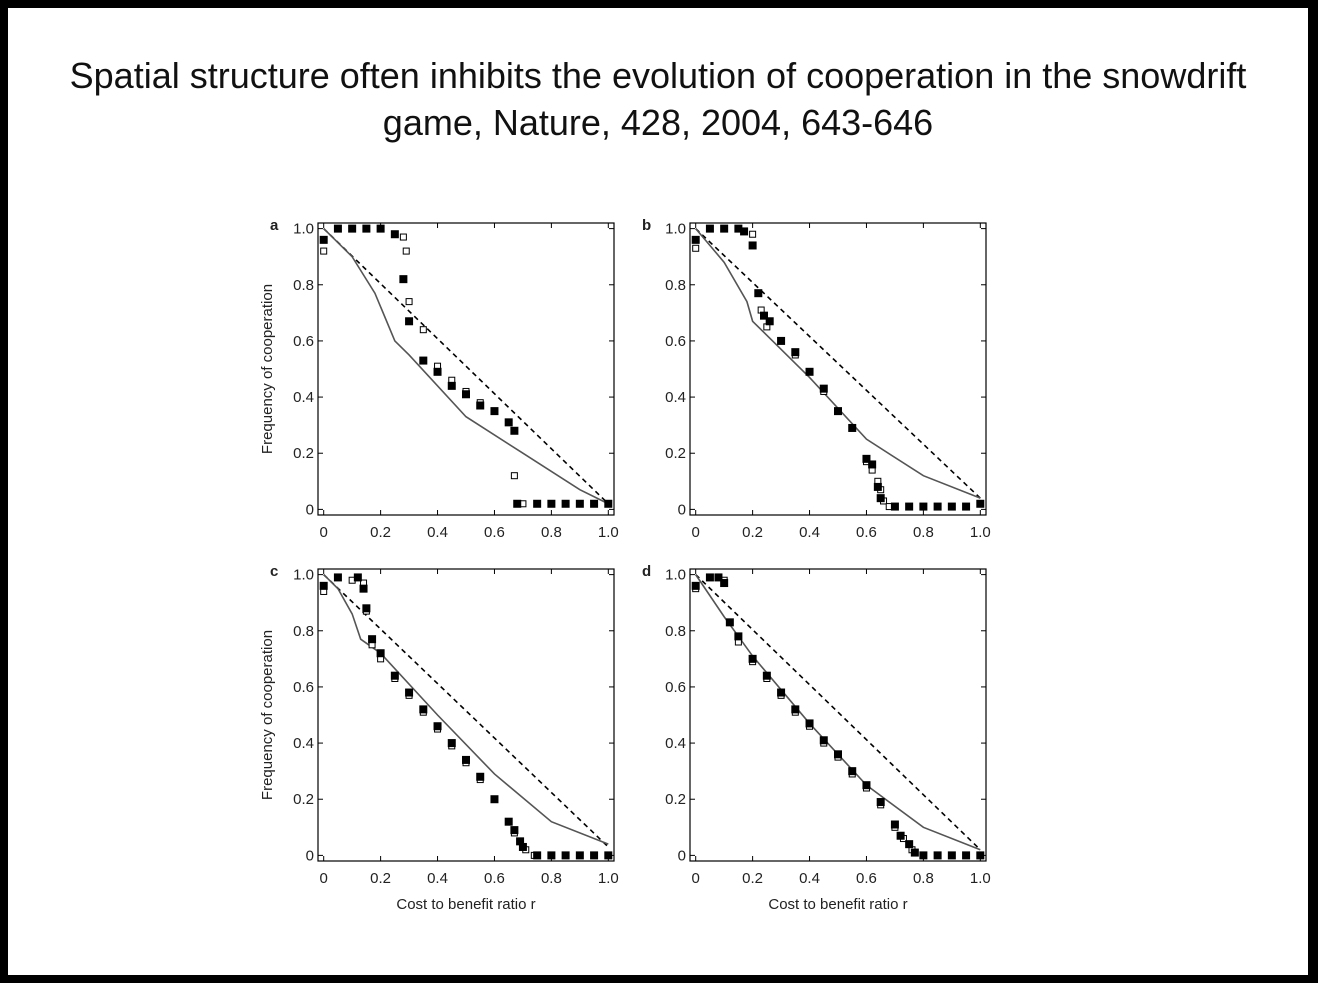  I want to click on y-tick-label: 1.0, so click(303, 575).